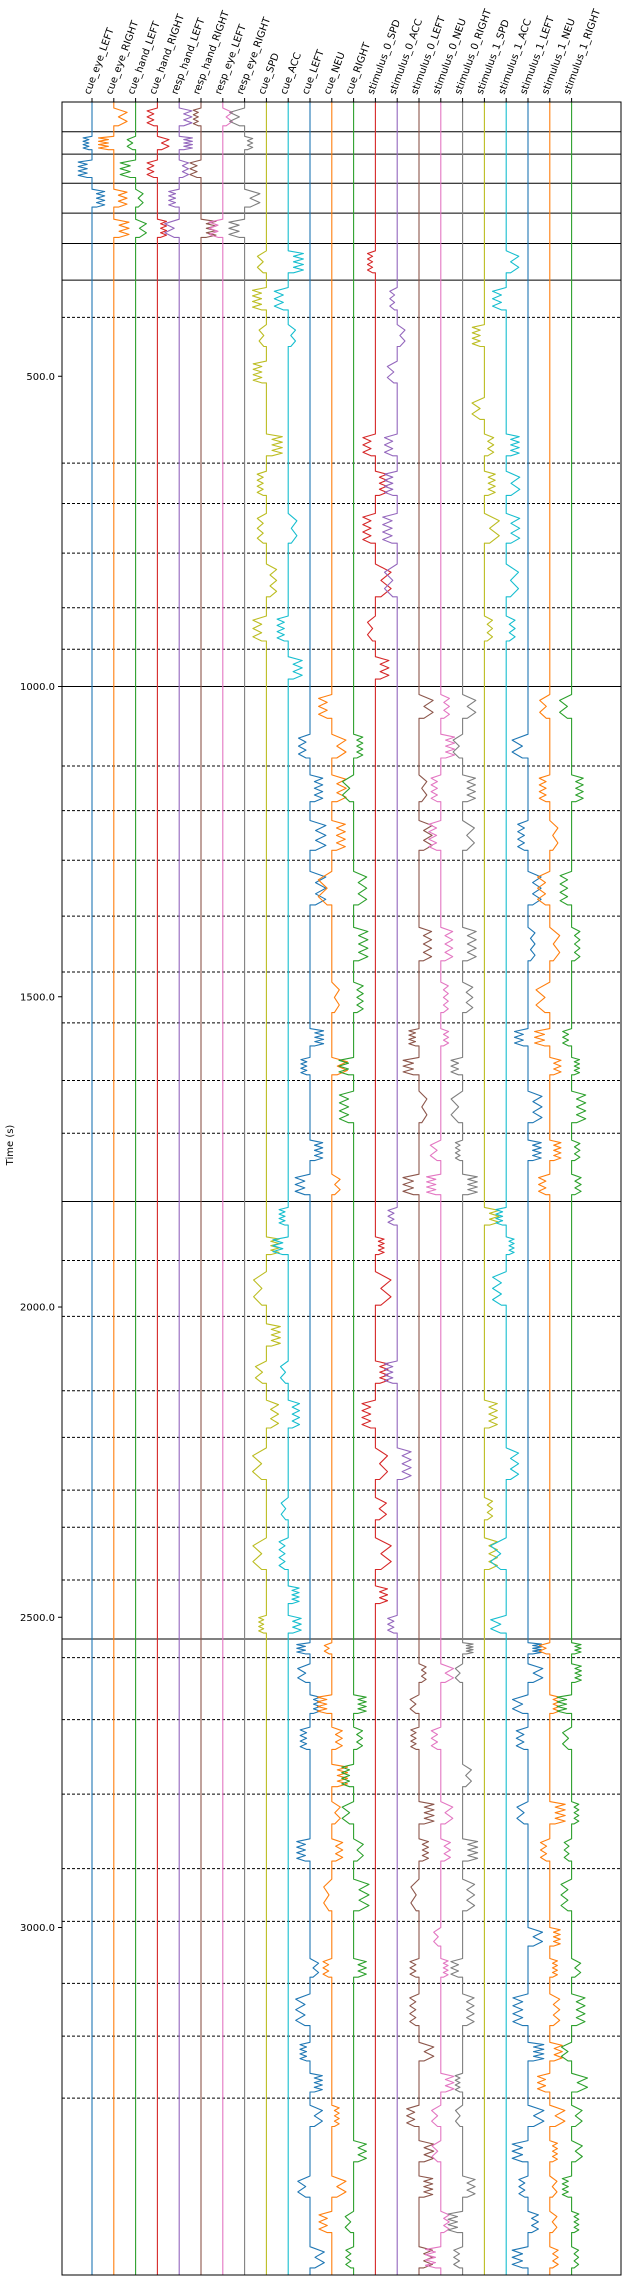 This screenshot has width=631, height=2287. What do you see at coordinates (267, 1188) in the screenshot?
I see `trace-cue-spd` at bounding box center [267, 1188].